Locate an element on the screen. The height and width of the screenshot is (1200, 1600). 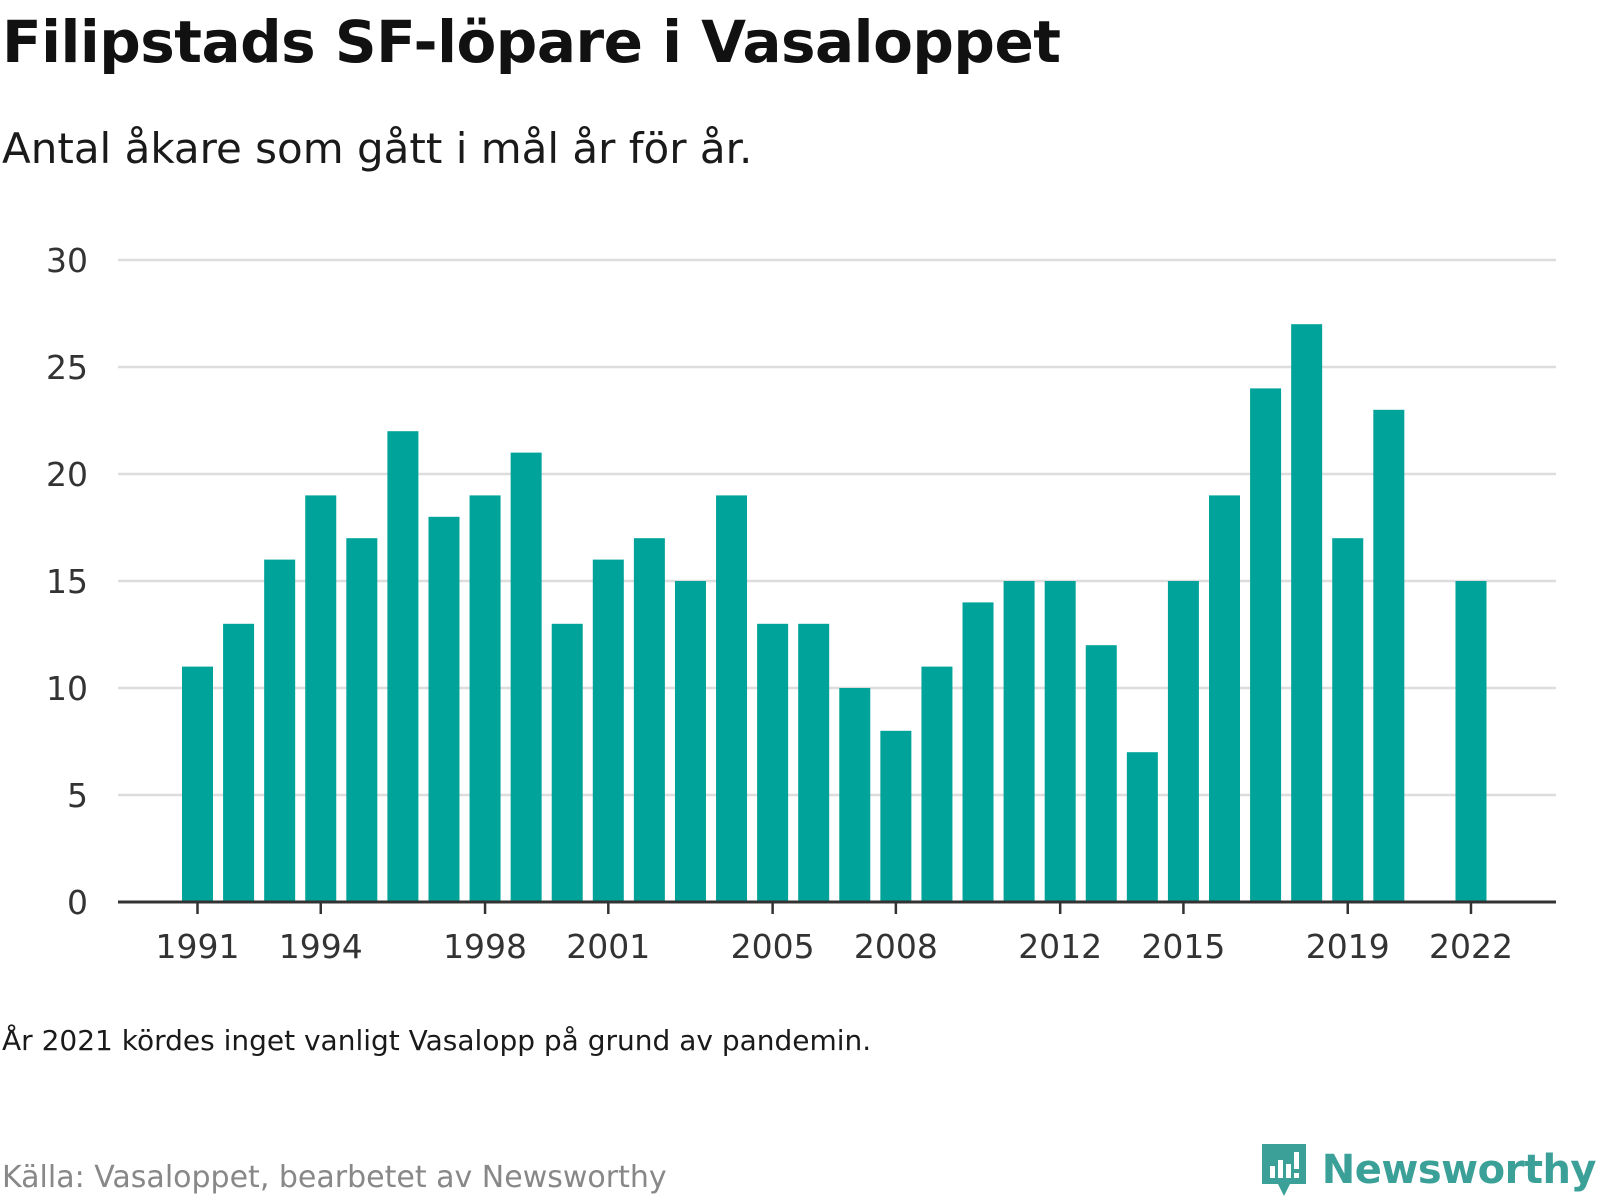
bar-2007 is located at coordinates (855, 795).